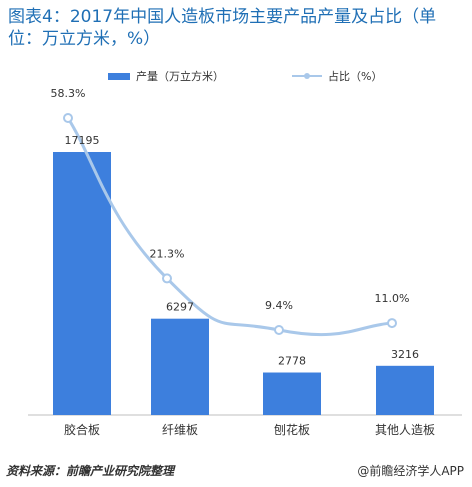 This screenshot has width=472, height=487. I want to click on brand-watermark: @前瞻经济学人APP, so click(410, 471).